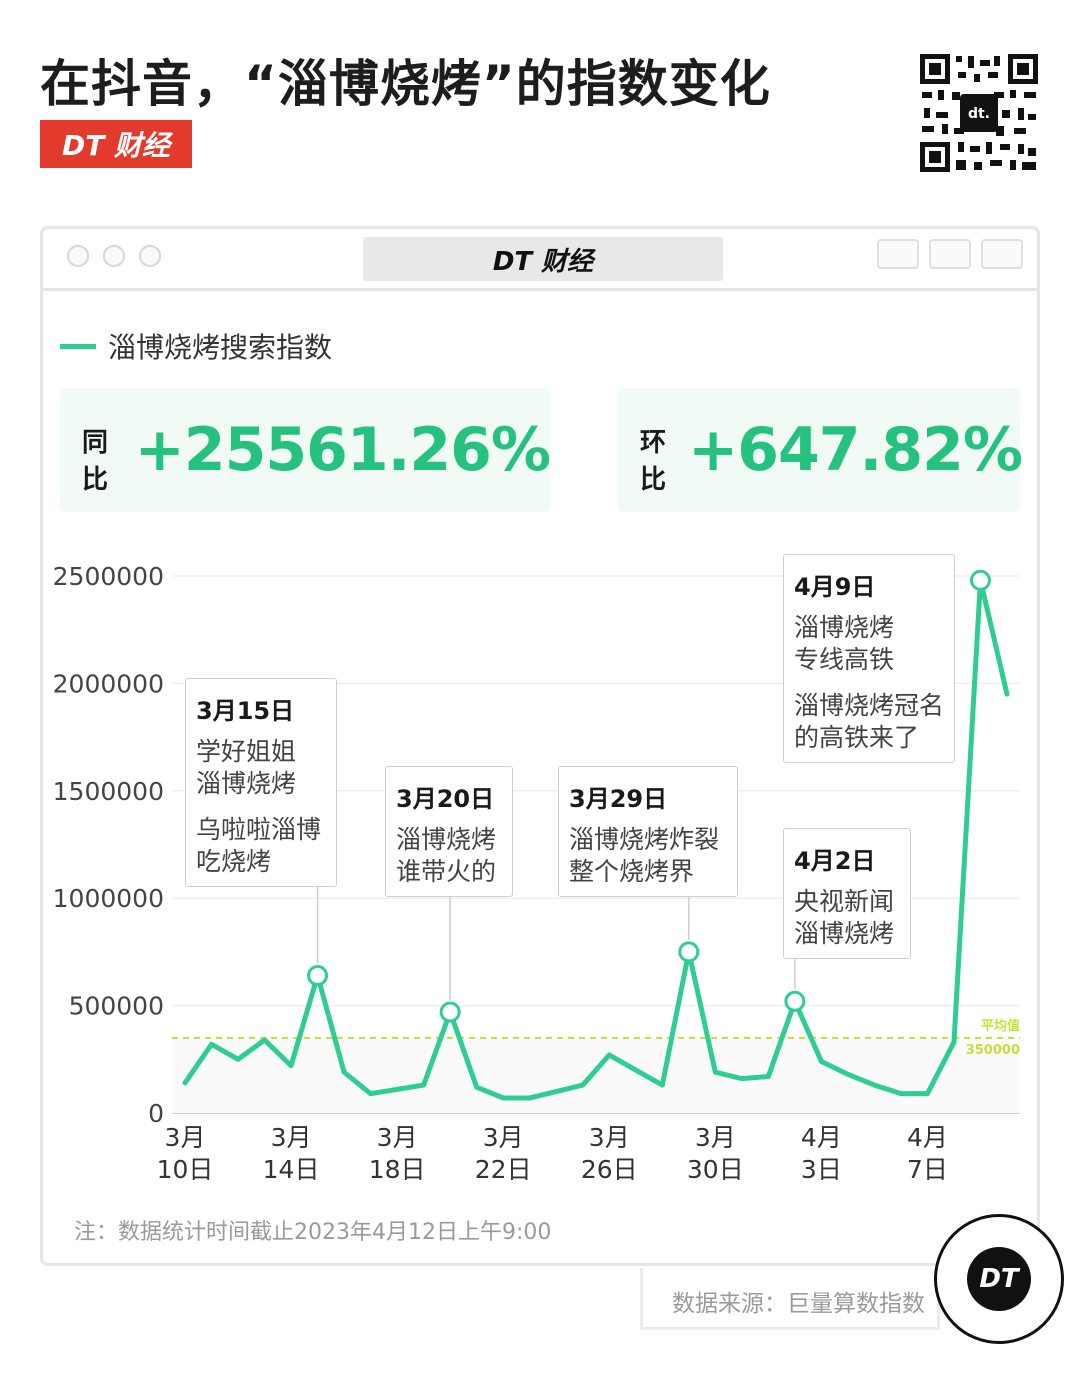  I want to click on annotation-callout: 3月20日淄博烧烤谁带火的, so click(449, 831).